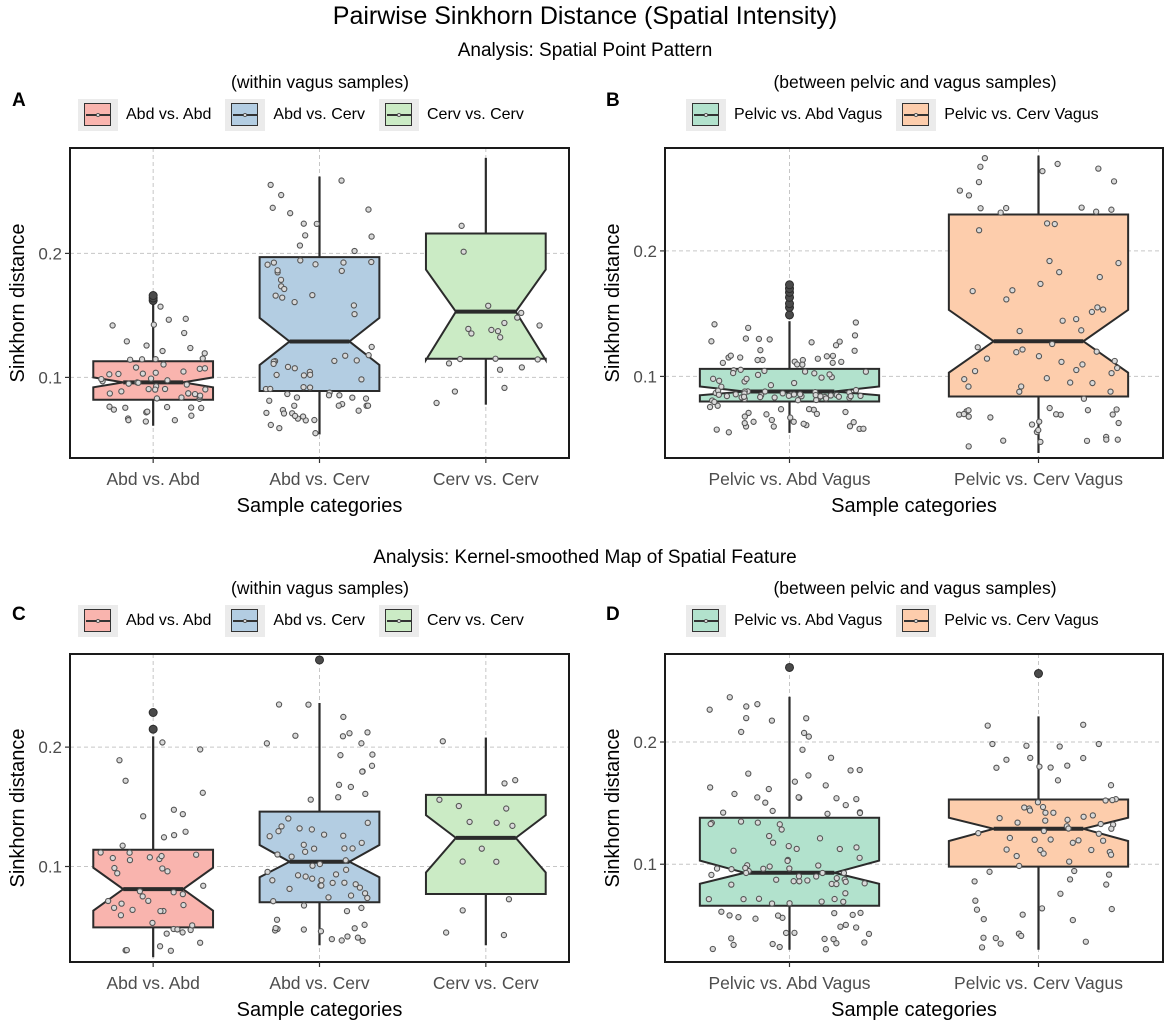 Image resolution: width=1170 pixels, height=1025 pixels. What do you see at coordinates (398, 115) in the screenshot?
I see `legend-key-icon` at bounding box center [398, 115].